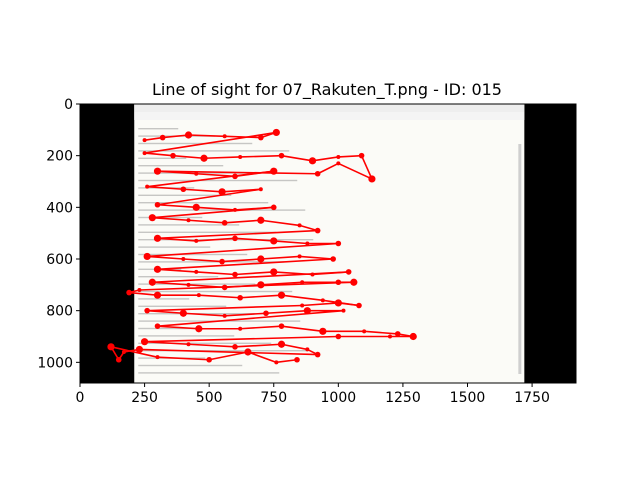  What do you see at coordinates (520, 259) in the screenshot?
I see `email-scrollbar` at bounding box center [520, 259].